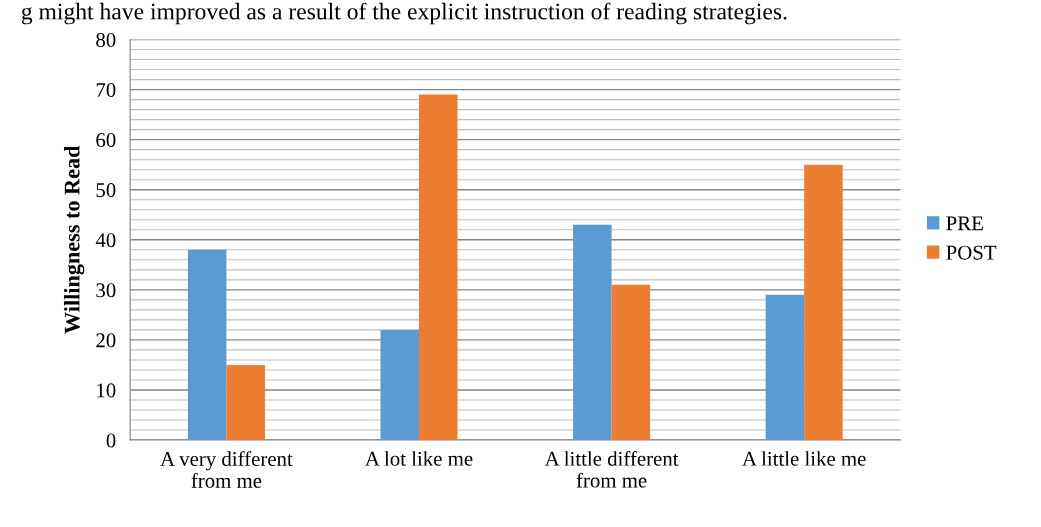 Image resolution: width=1041 pixels, height=527 pixels. I want to click on x-tick-label: A lot like me, so click(419, 458).